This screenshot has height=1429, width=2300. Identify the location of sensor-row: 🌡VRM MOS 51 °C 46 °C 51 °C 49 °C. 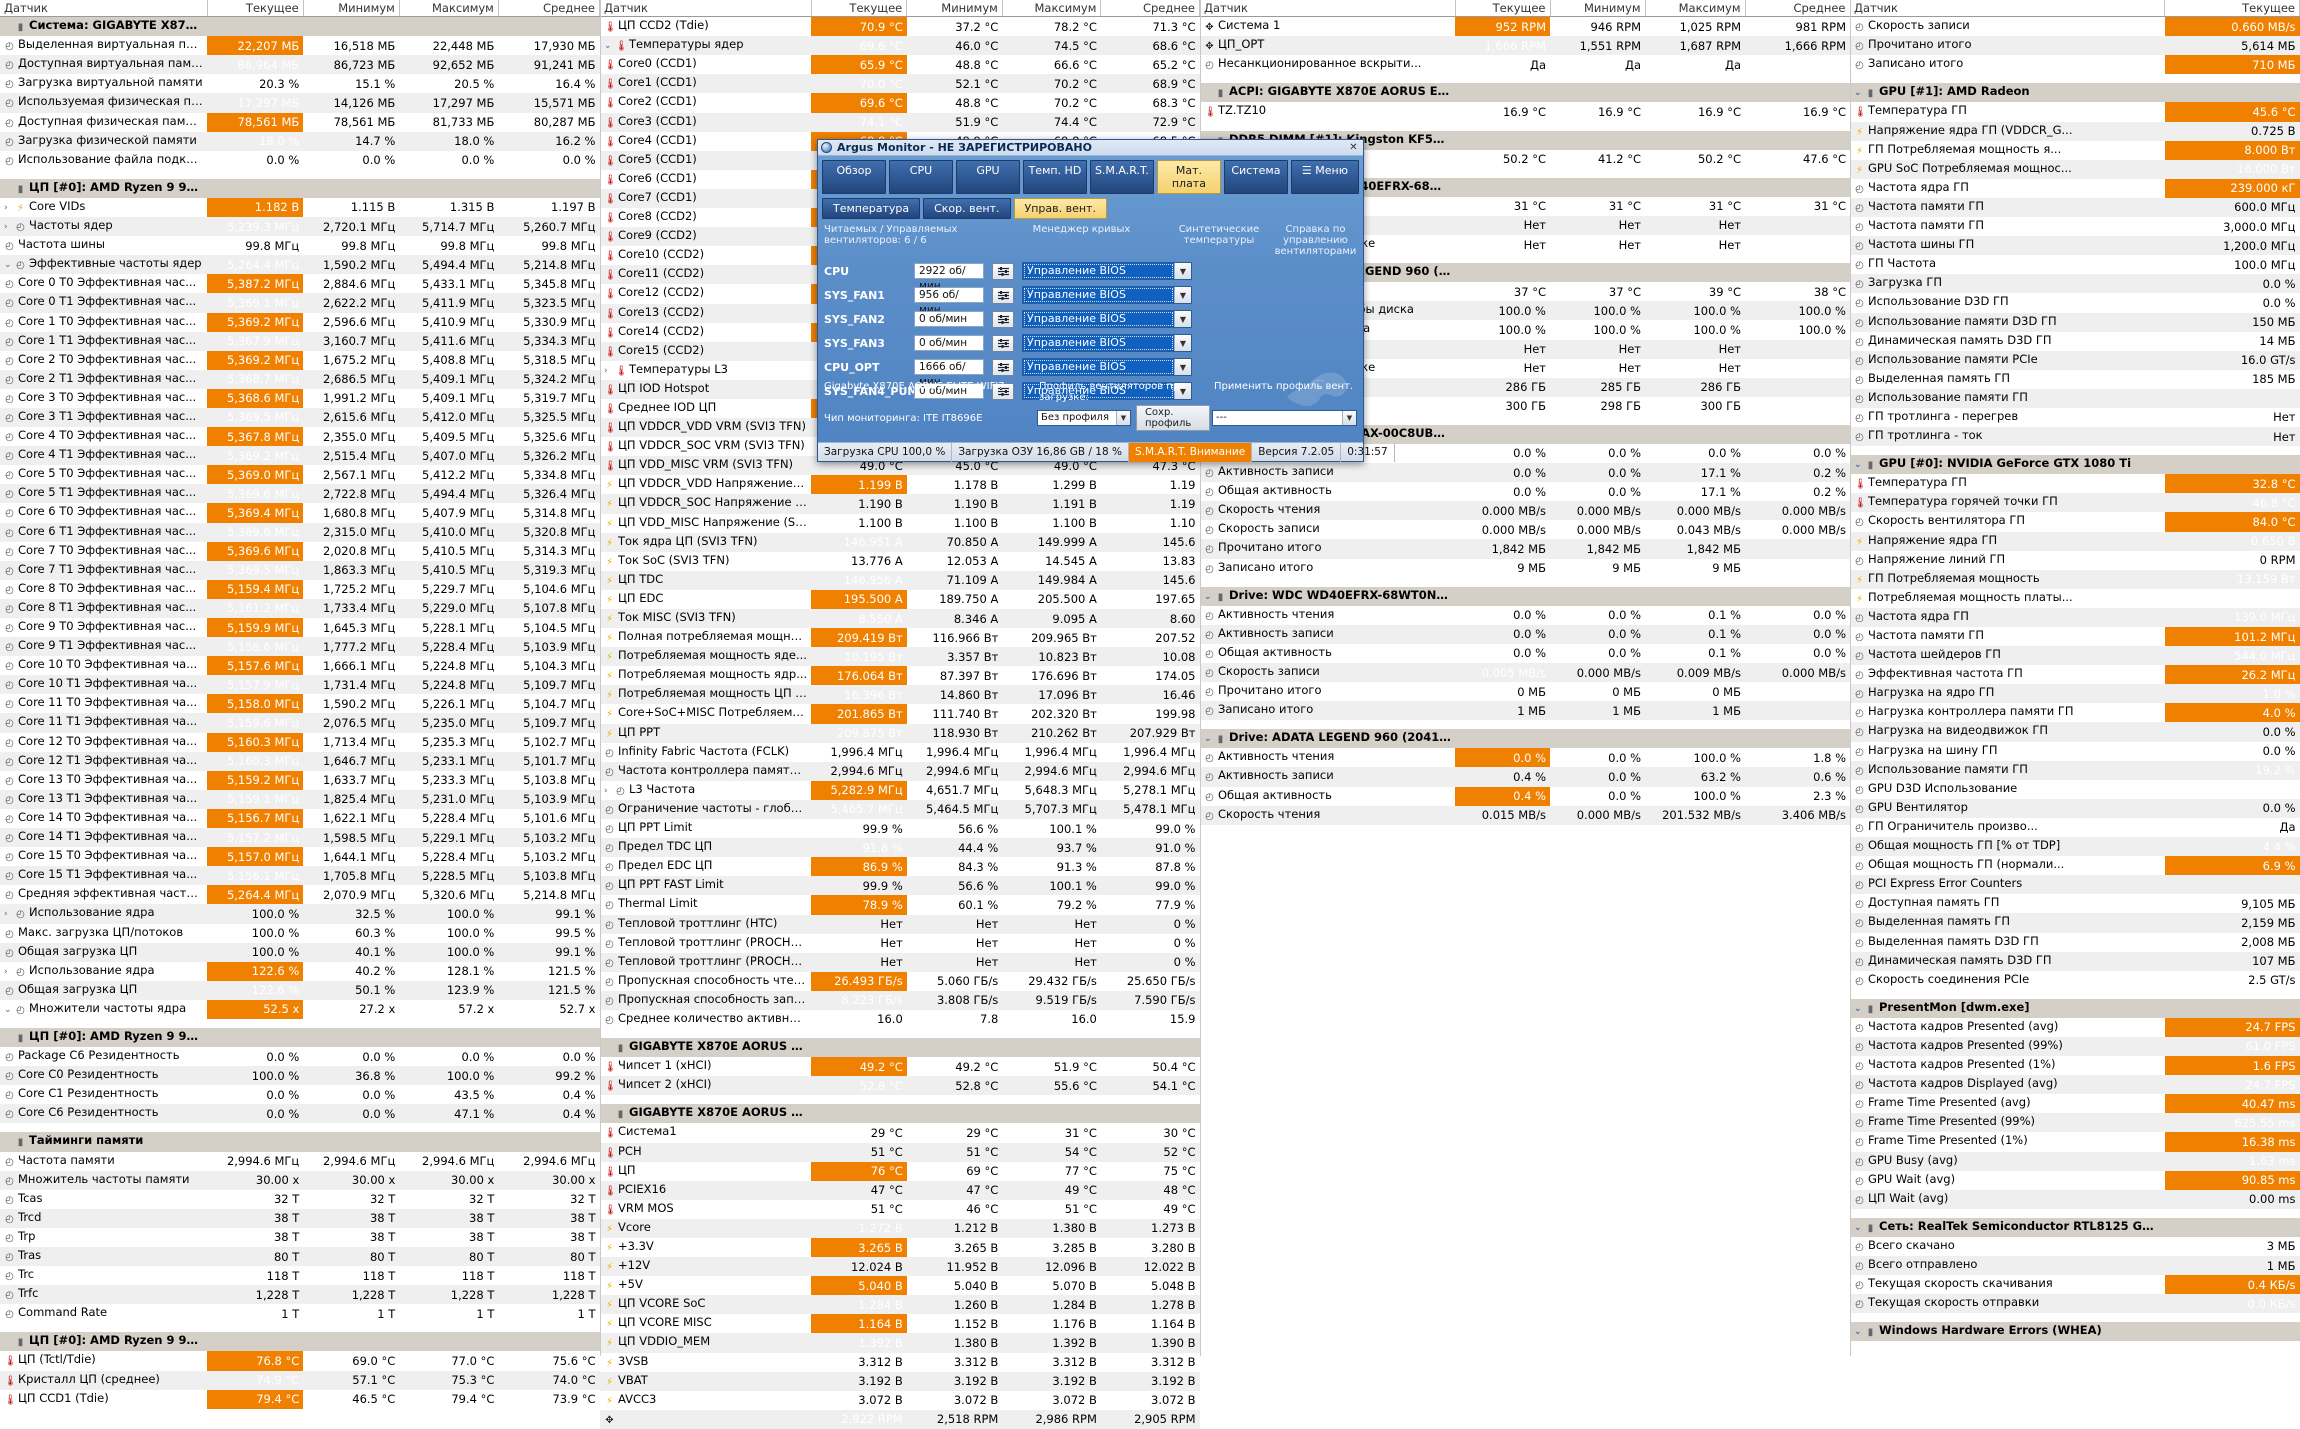
(900, 1209).